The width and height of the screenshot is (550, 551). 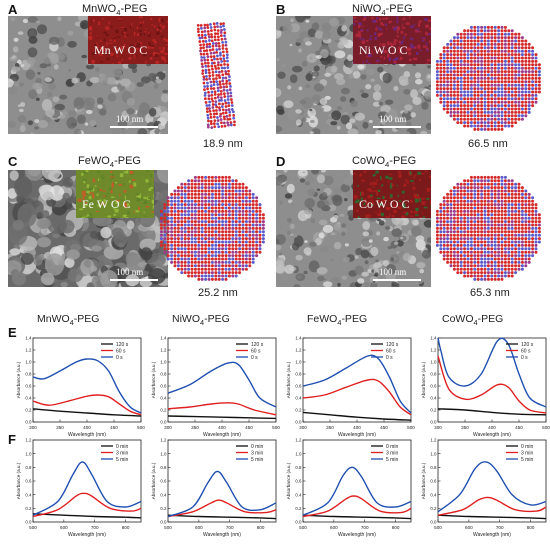 I want to click on x-tick-label: 800, so click(x=126, y=527).